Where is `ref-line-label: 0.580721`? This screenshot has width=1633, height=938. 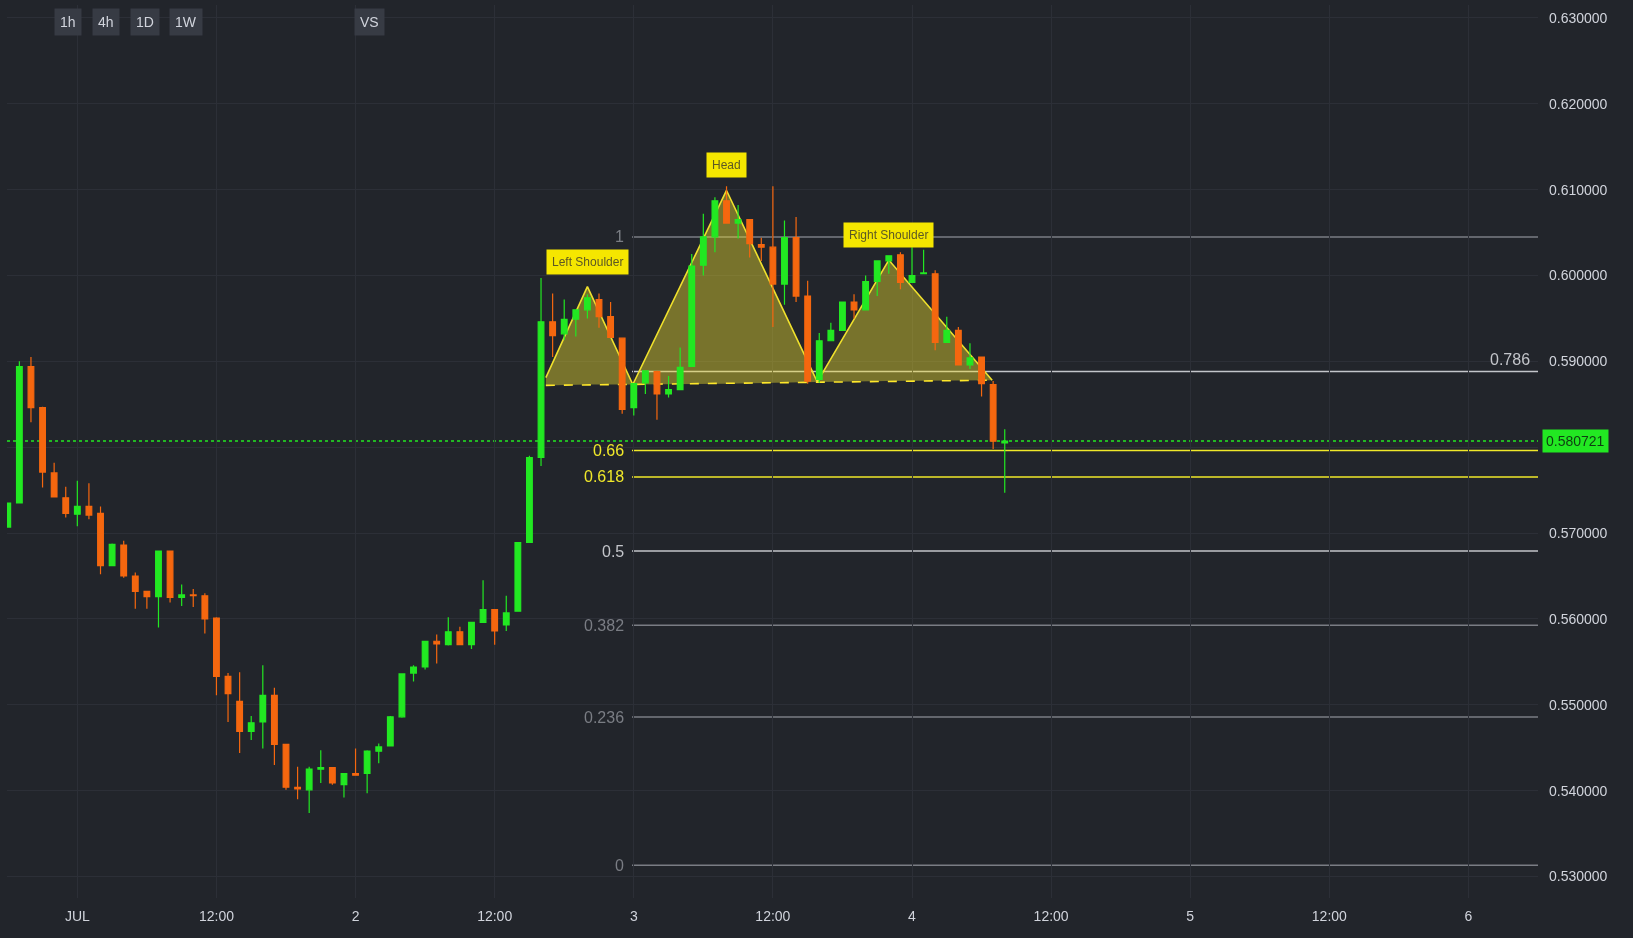
ref-line-label: 0.580721 is located at coordinates (1575, 441).